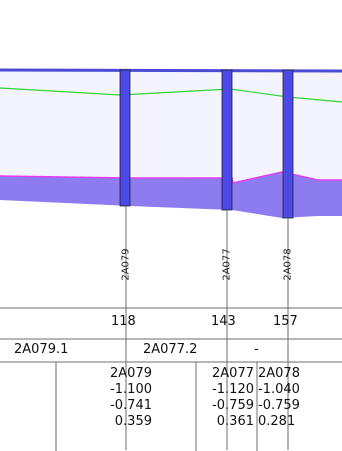  Describe the element at coordinates (126, 264) in the screenshot. I see `node-label-2A079: 2A079` at that location.